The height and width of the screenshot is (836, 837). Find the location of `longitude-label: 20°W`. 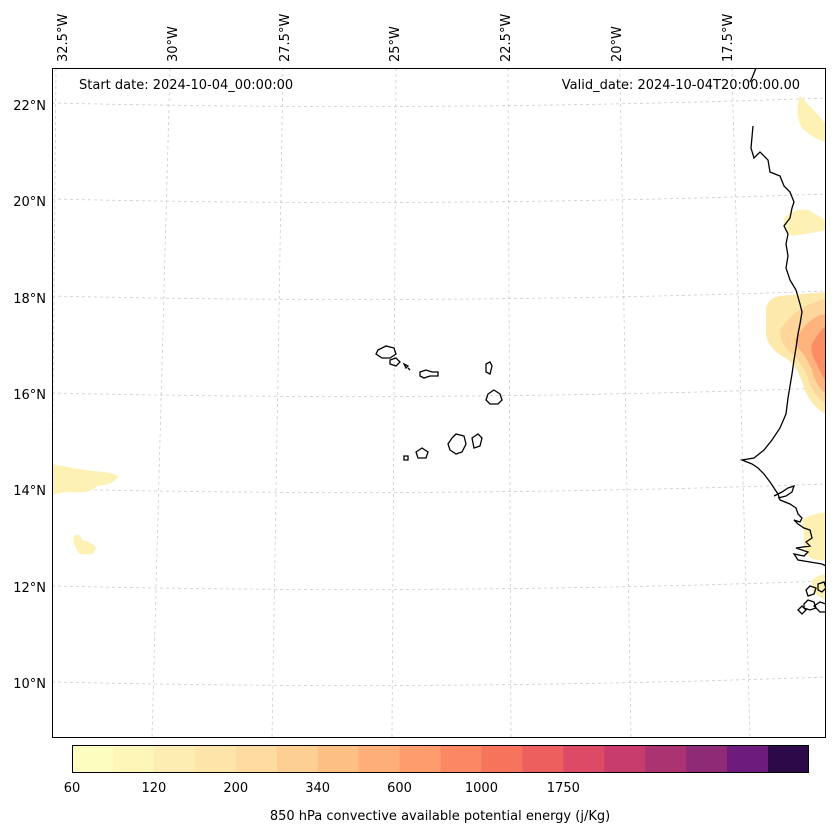

longitude-label: 20°W is located at coordinates (617, 44).